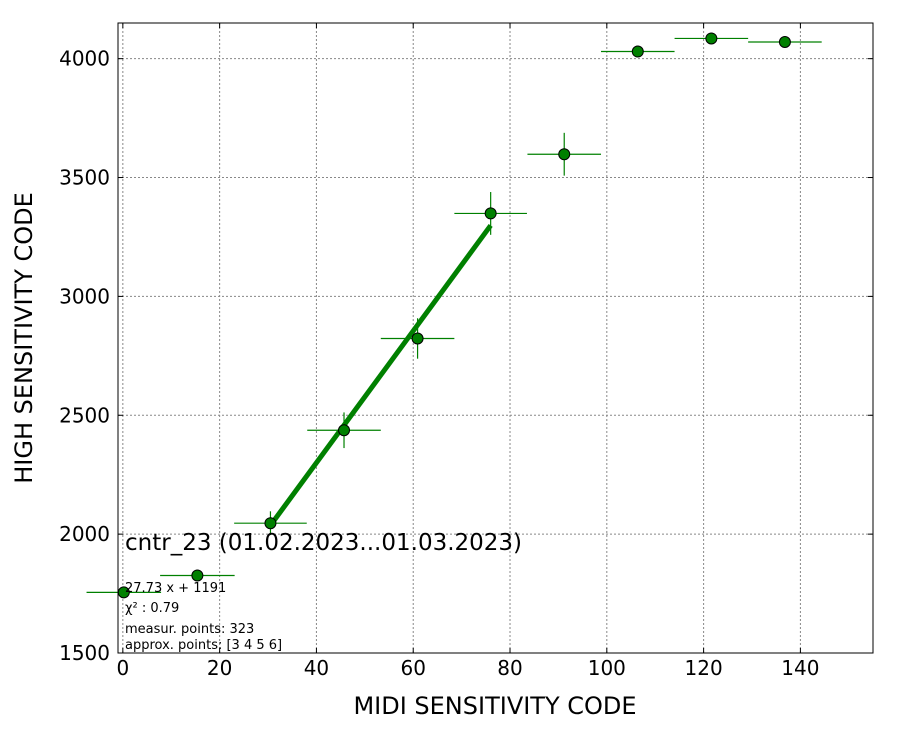  Describe the element at coordinates (219, 668) in the screenshot. I see `x-tick-label: 20` at that location.